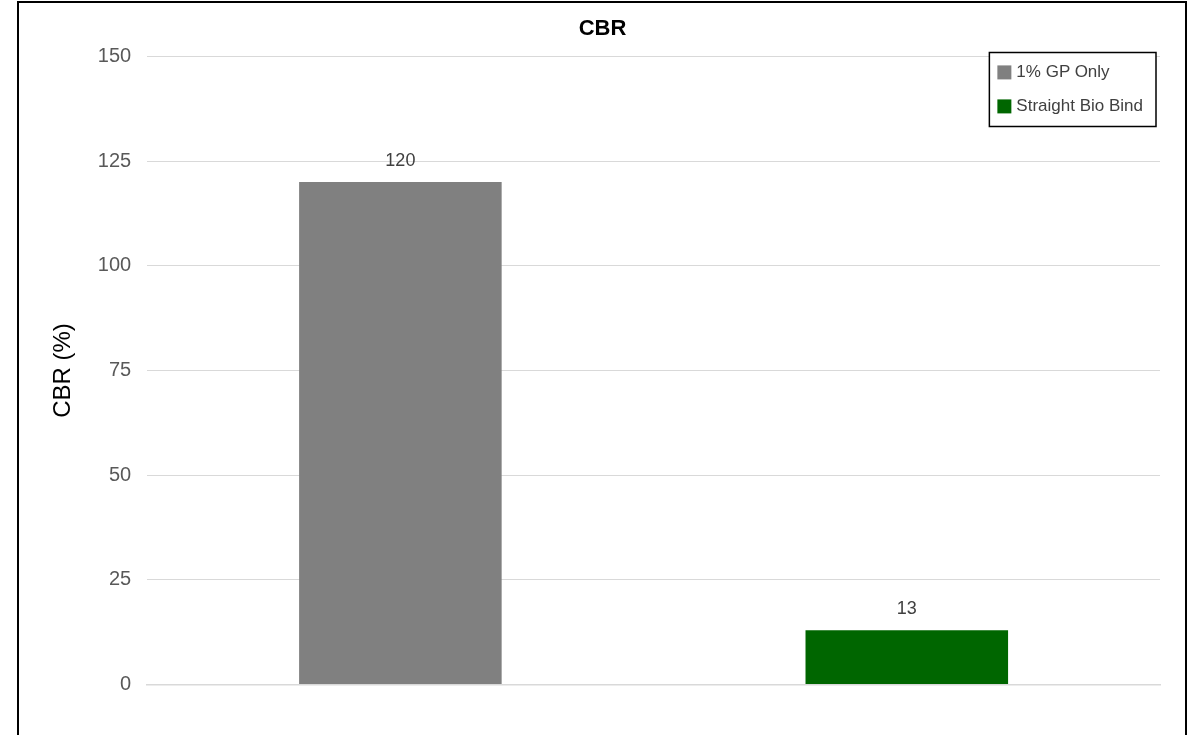 This screenshot has height=735, width=1190. What do you see at coordinates (120, 369) in the screenshot?
I see `y-tick-label: 75` at bounding box center [120, 369].